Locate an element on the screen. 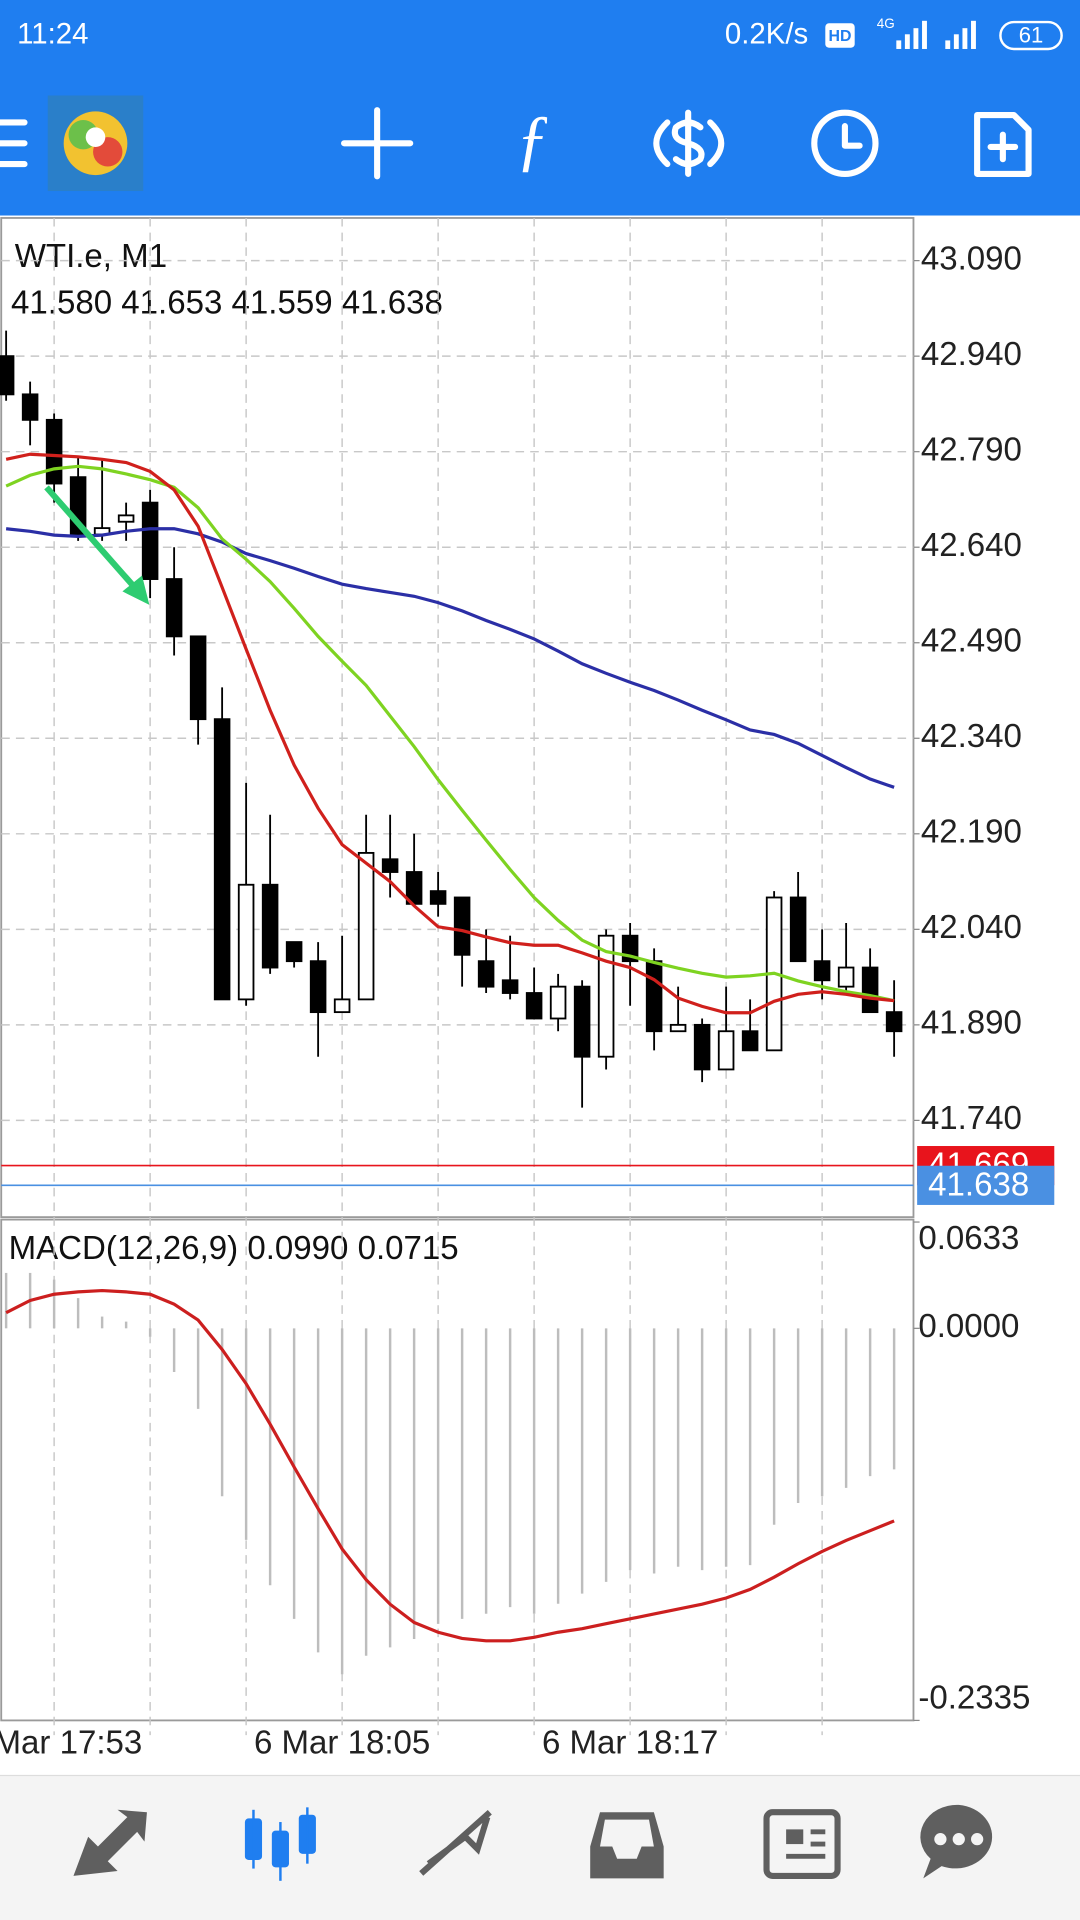  trade-button is located at coordinates (689, 143).